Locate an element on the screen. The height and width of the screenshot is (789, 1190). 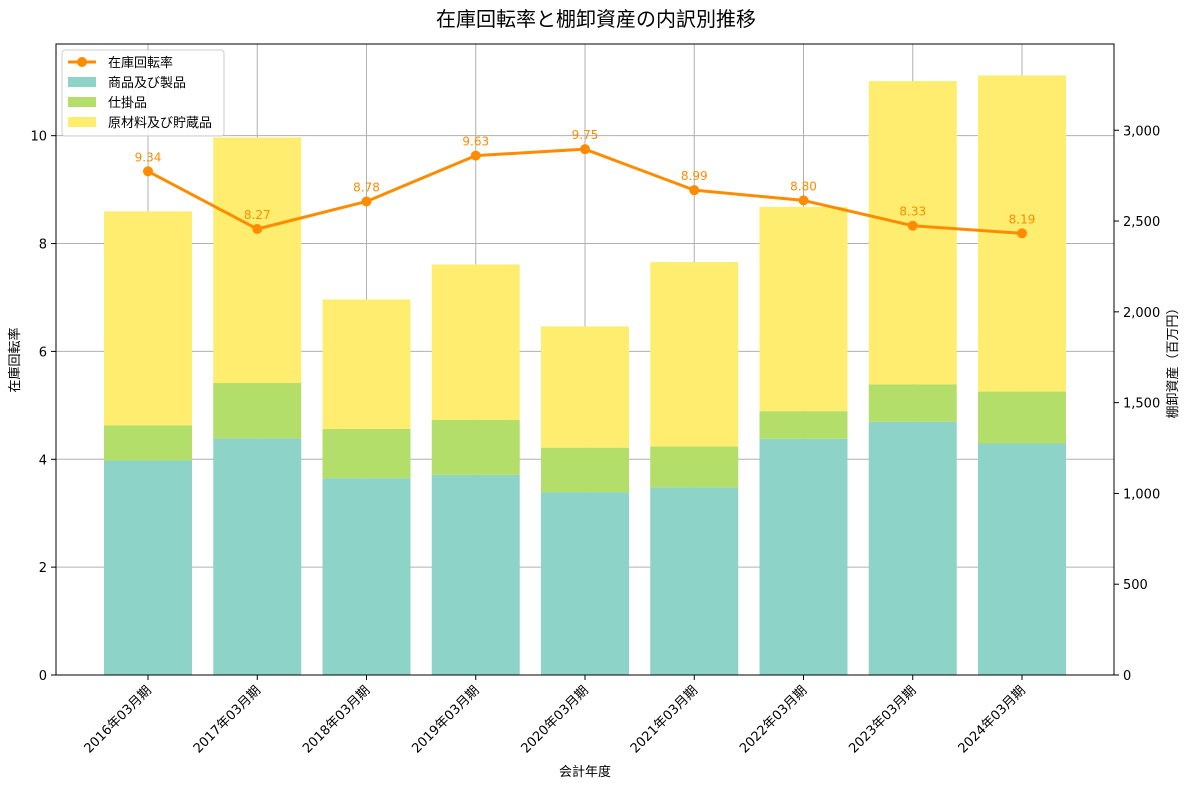
x-tick-label: 2020年03月期 is located at coordinates (555, 719).